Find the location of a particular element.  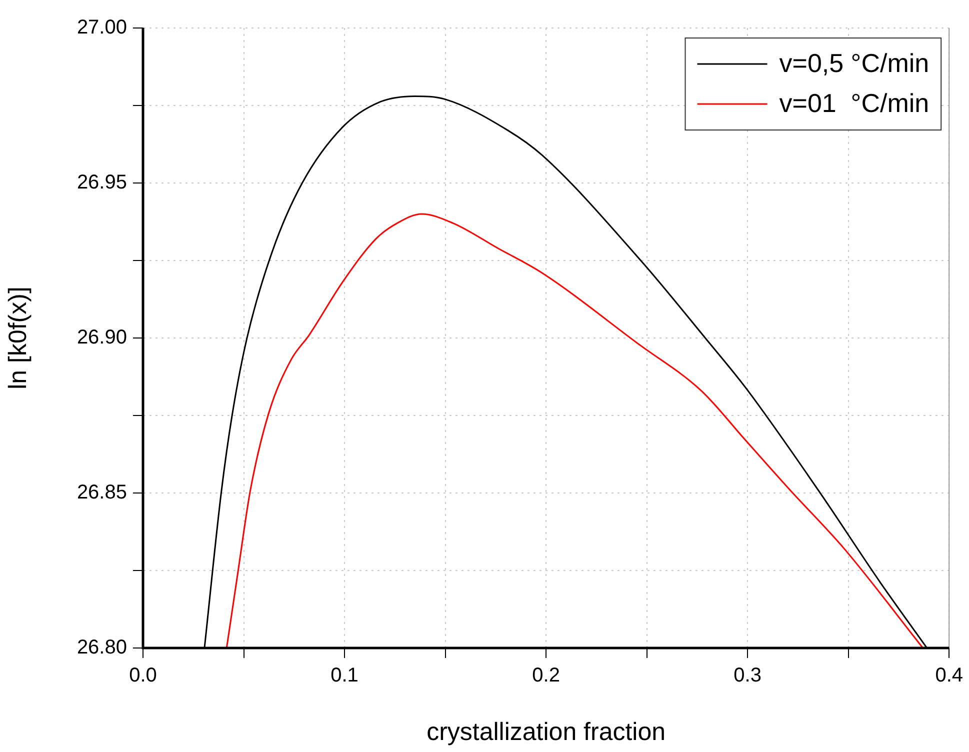

x-tick-label: 0.1 is located at coordinates (344, 675).